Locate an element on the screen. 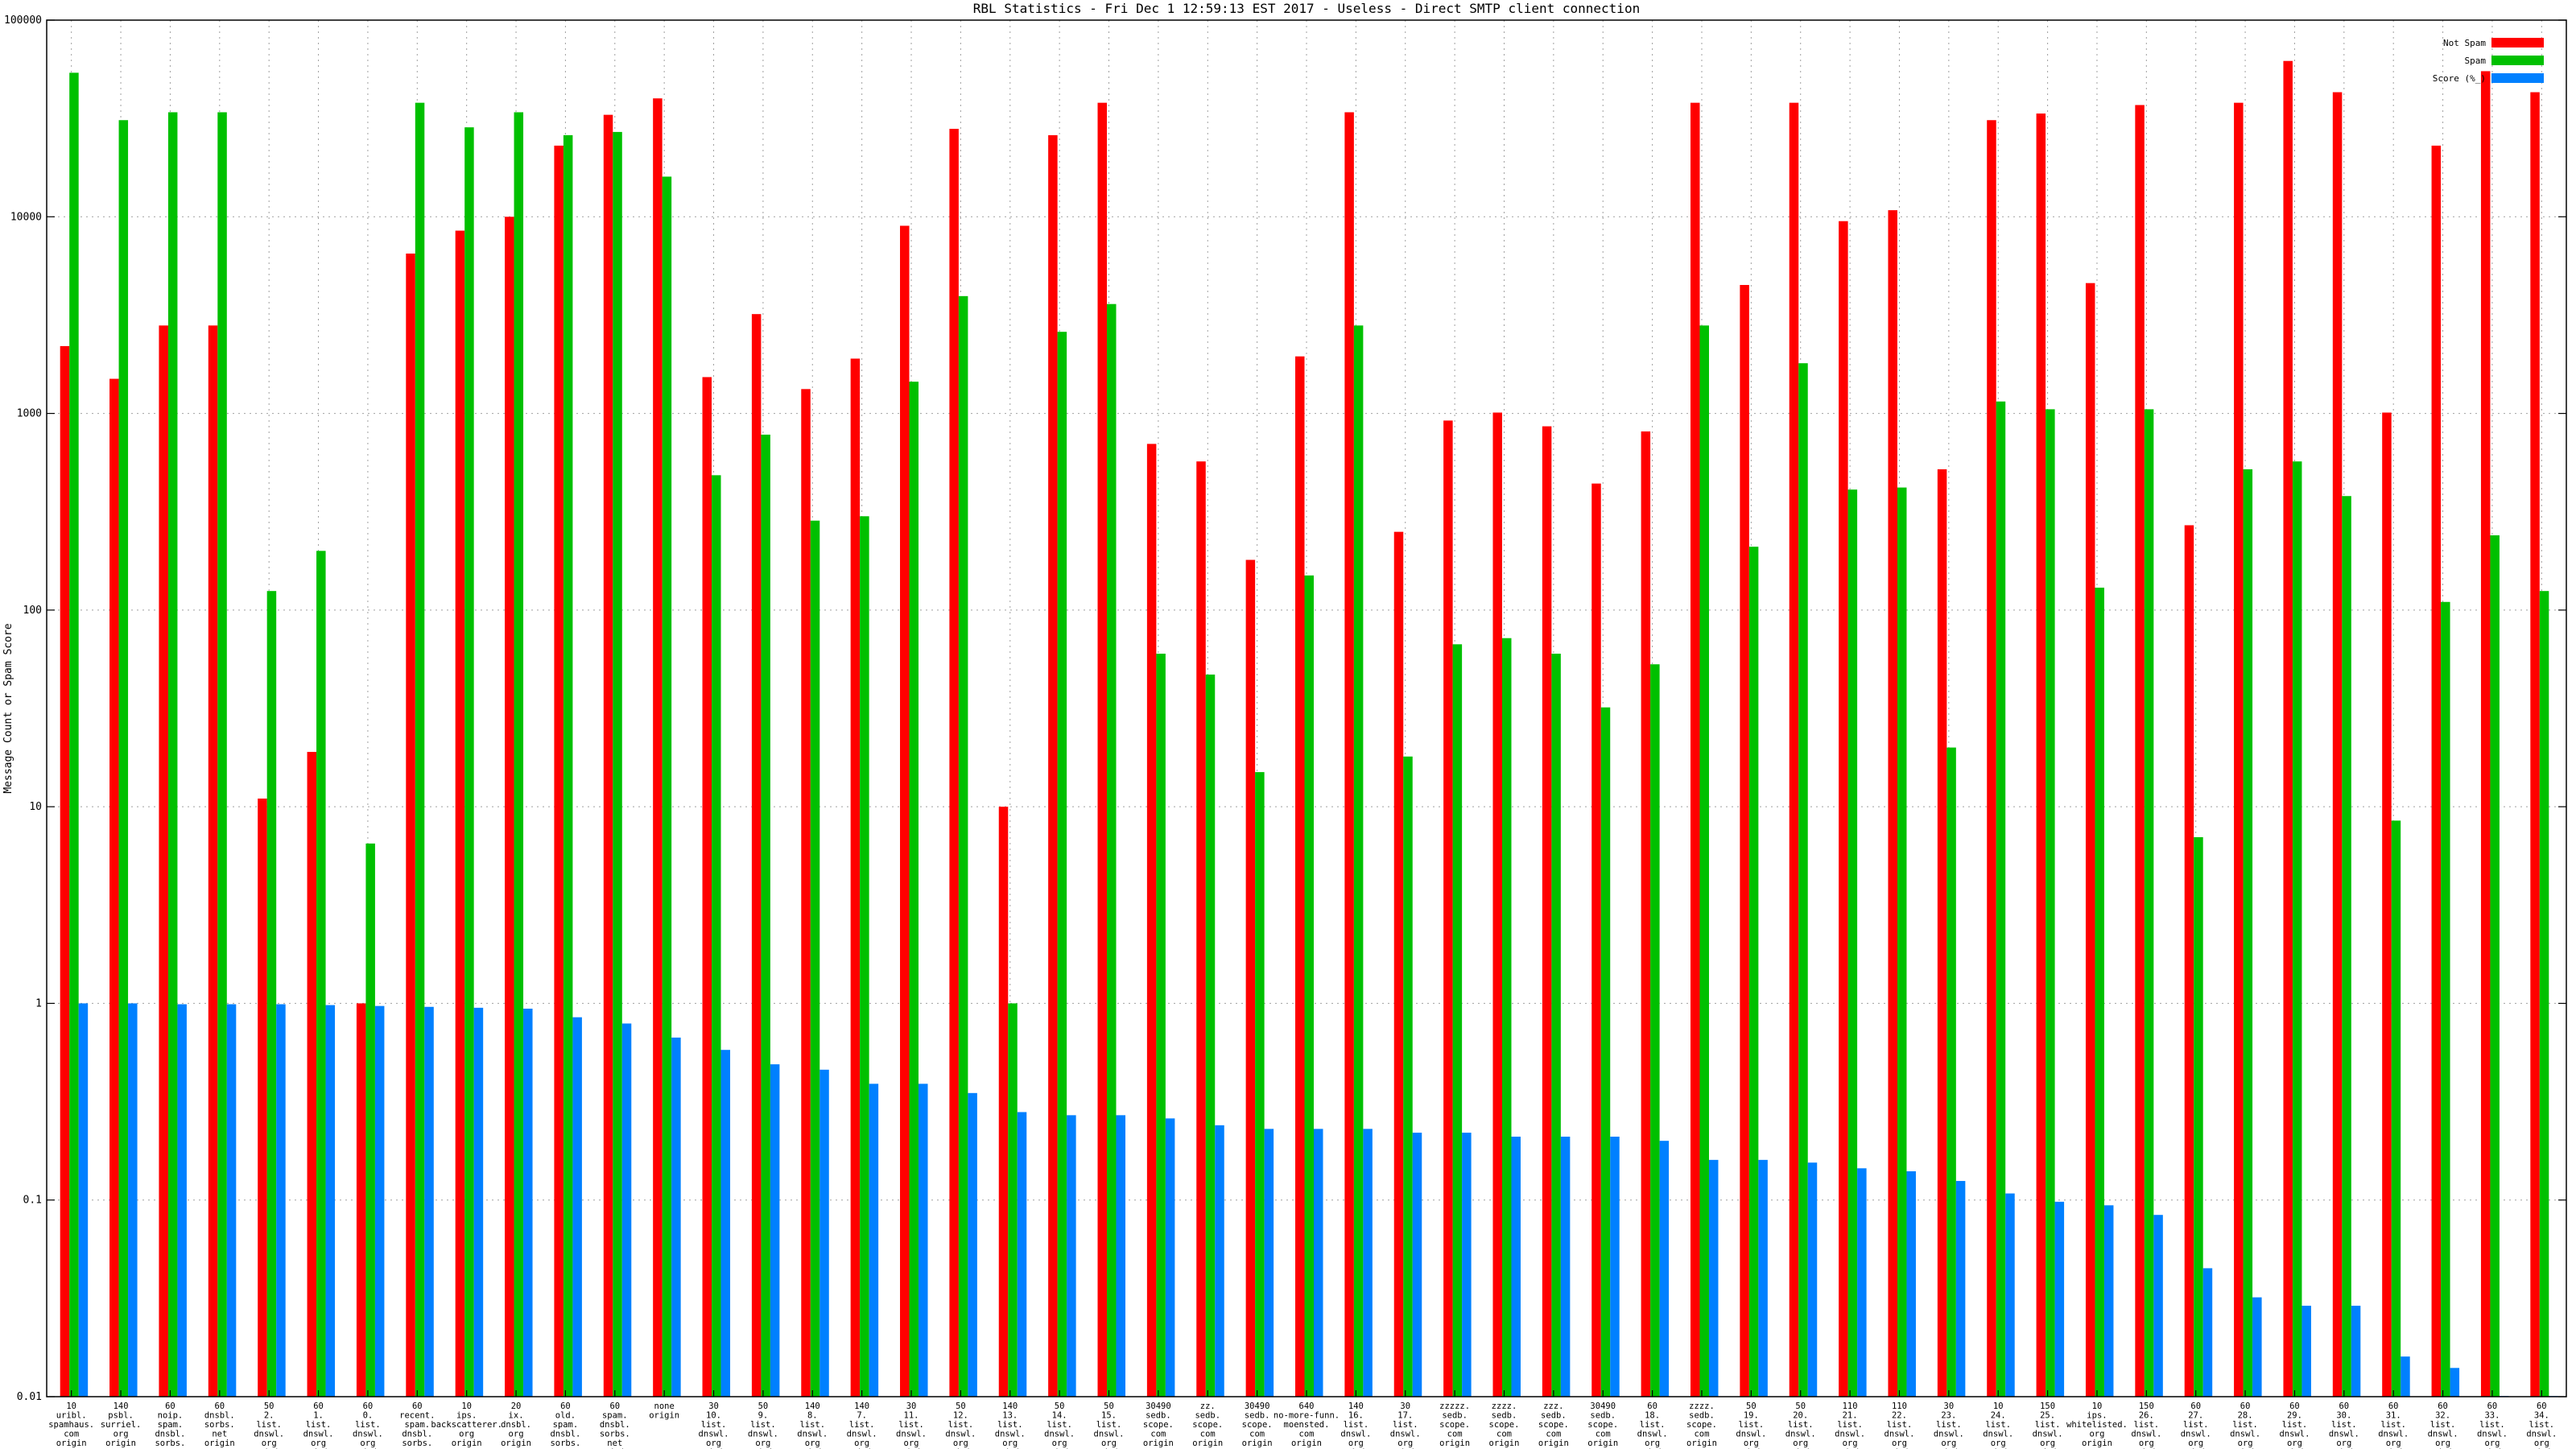 Image resolution: width=2576 pixels, height=1449 pixels. x-category-label-line: 140 is located at coordinates (812, 1406).